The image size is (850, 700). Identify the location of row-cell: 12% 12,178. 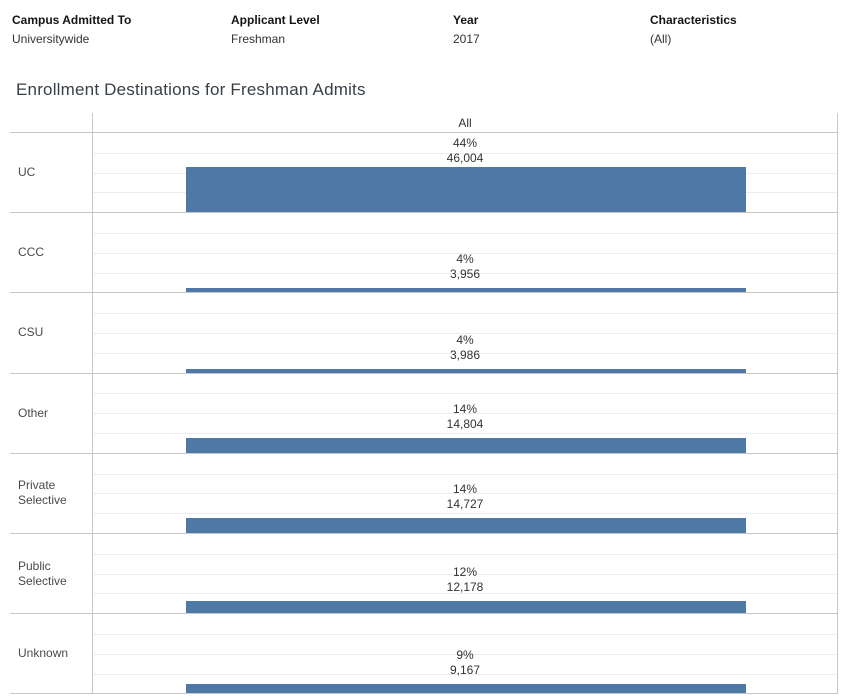
(465, 573).